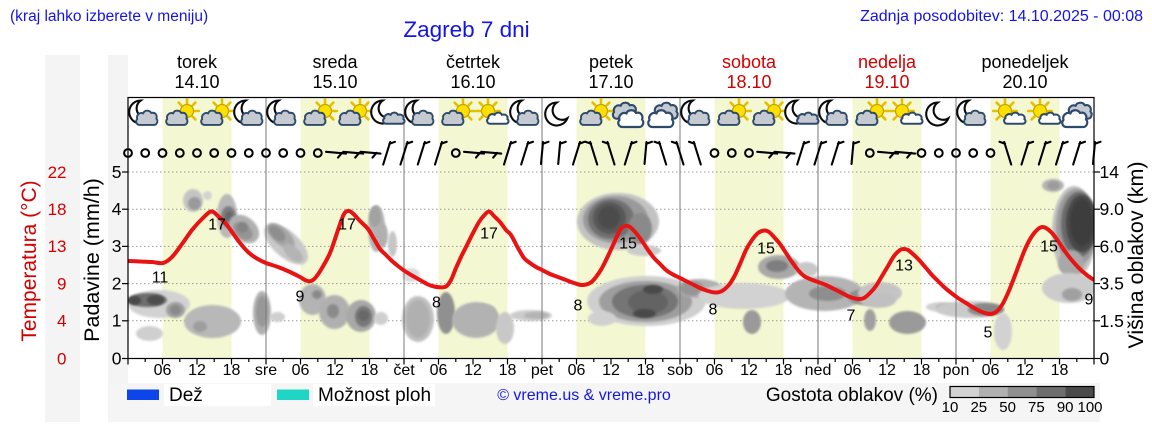 This screenshot has width=1152, height=448. Describe the element at coordinates (473, 62) in the screenshot. I see `svg-text: četrtek` at that location.